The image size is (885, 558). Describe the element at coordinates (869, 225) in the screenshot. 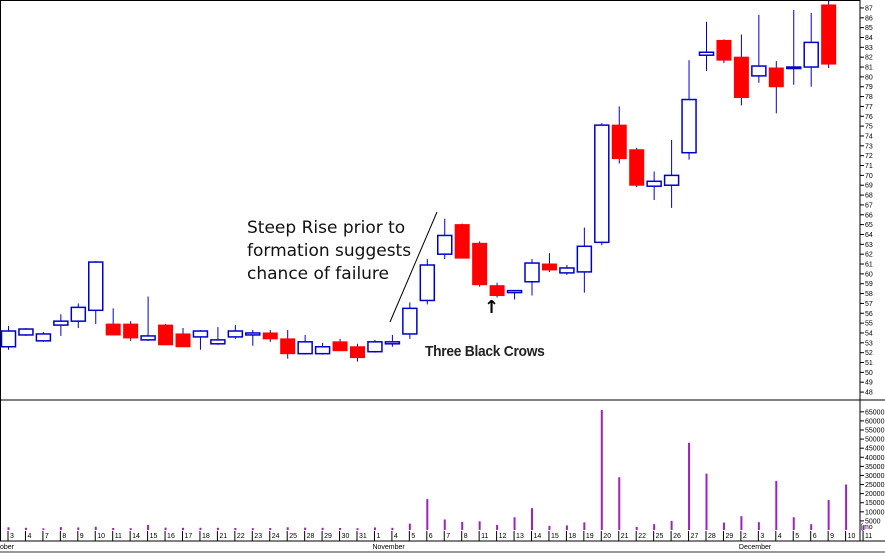

I see `price-tick-label: 65` at that location.